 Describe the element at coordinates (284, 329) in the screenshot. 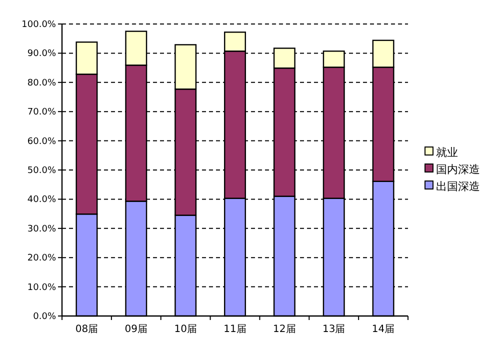

I see `x-tick-label: 12届` at that location.